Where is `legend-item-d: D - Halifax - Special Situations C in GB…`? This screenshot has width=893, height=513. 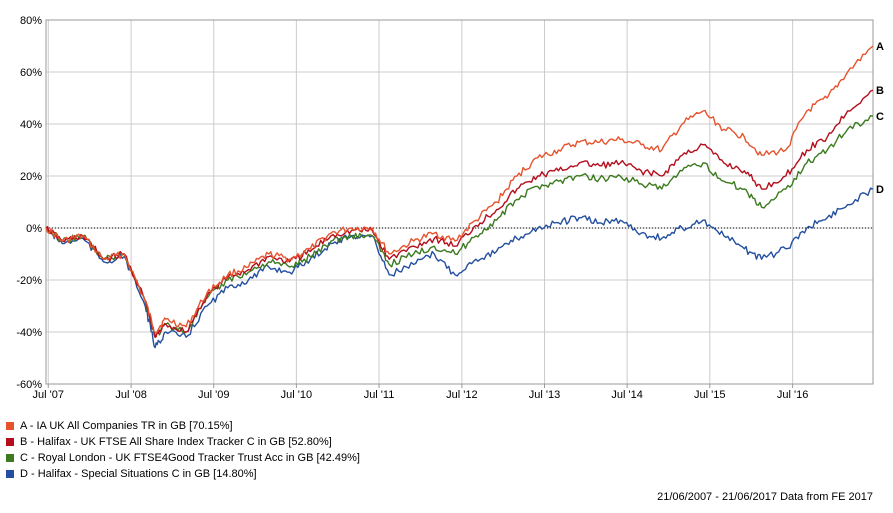
legend-item-d: D - Halifax - Special Situations C in GB… is located at coordinates (183, 474).